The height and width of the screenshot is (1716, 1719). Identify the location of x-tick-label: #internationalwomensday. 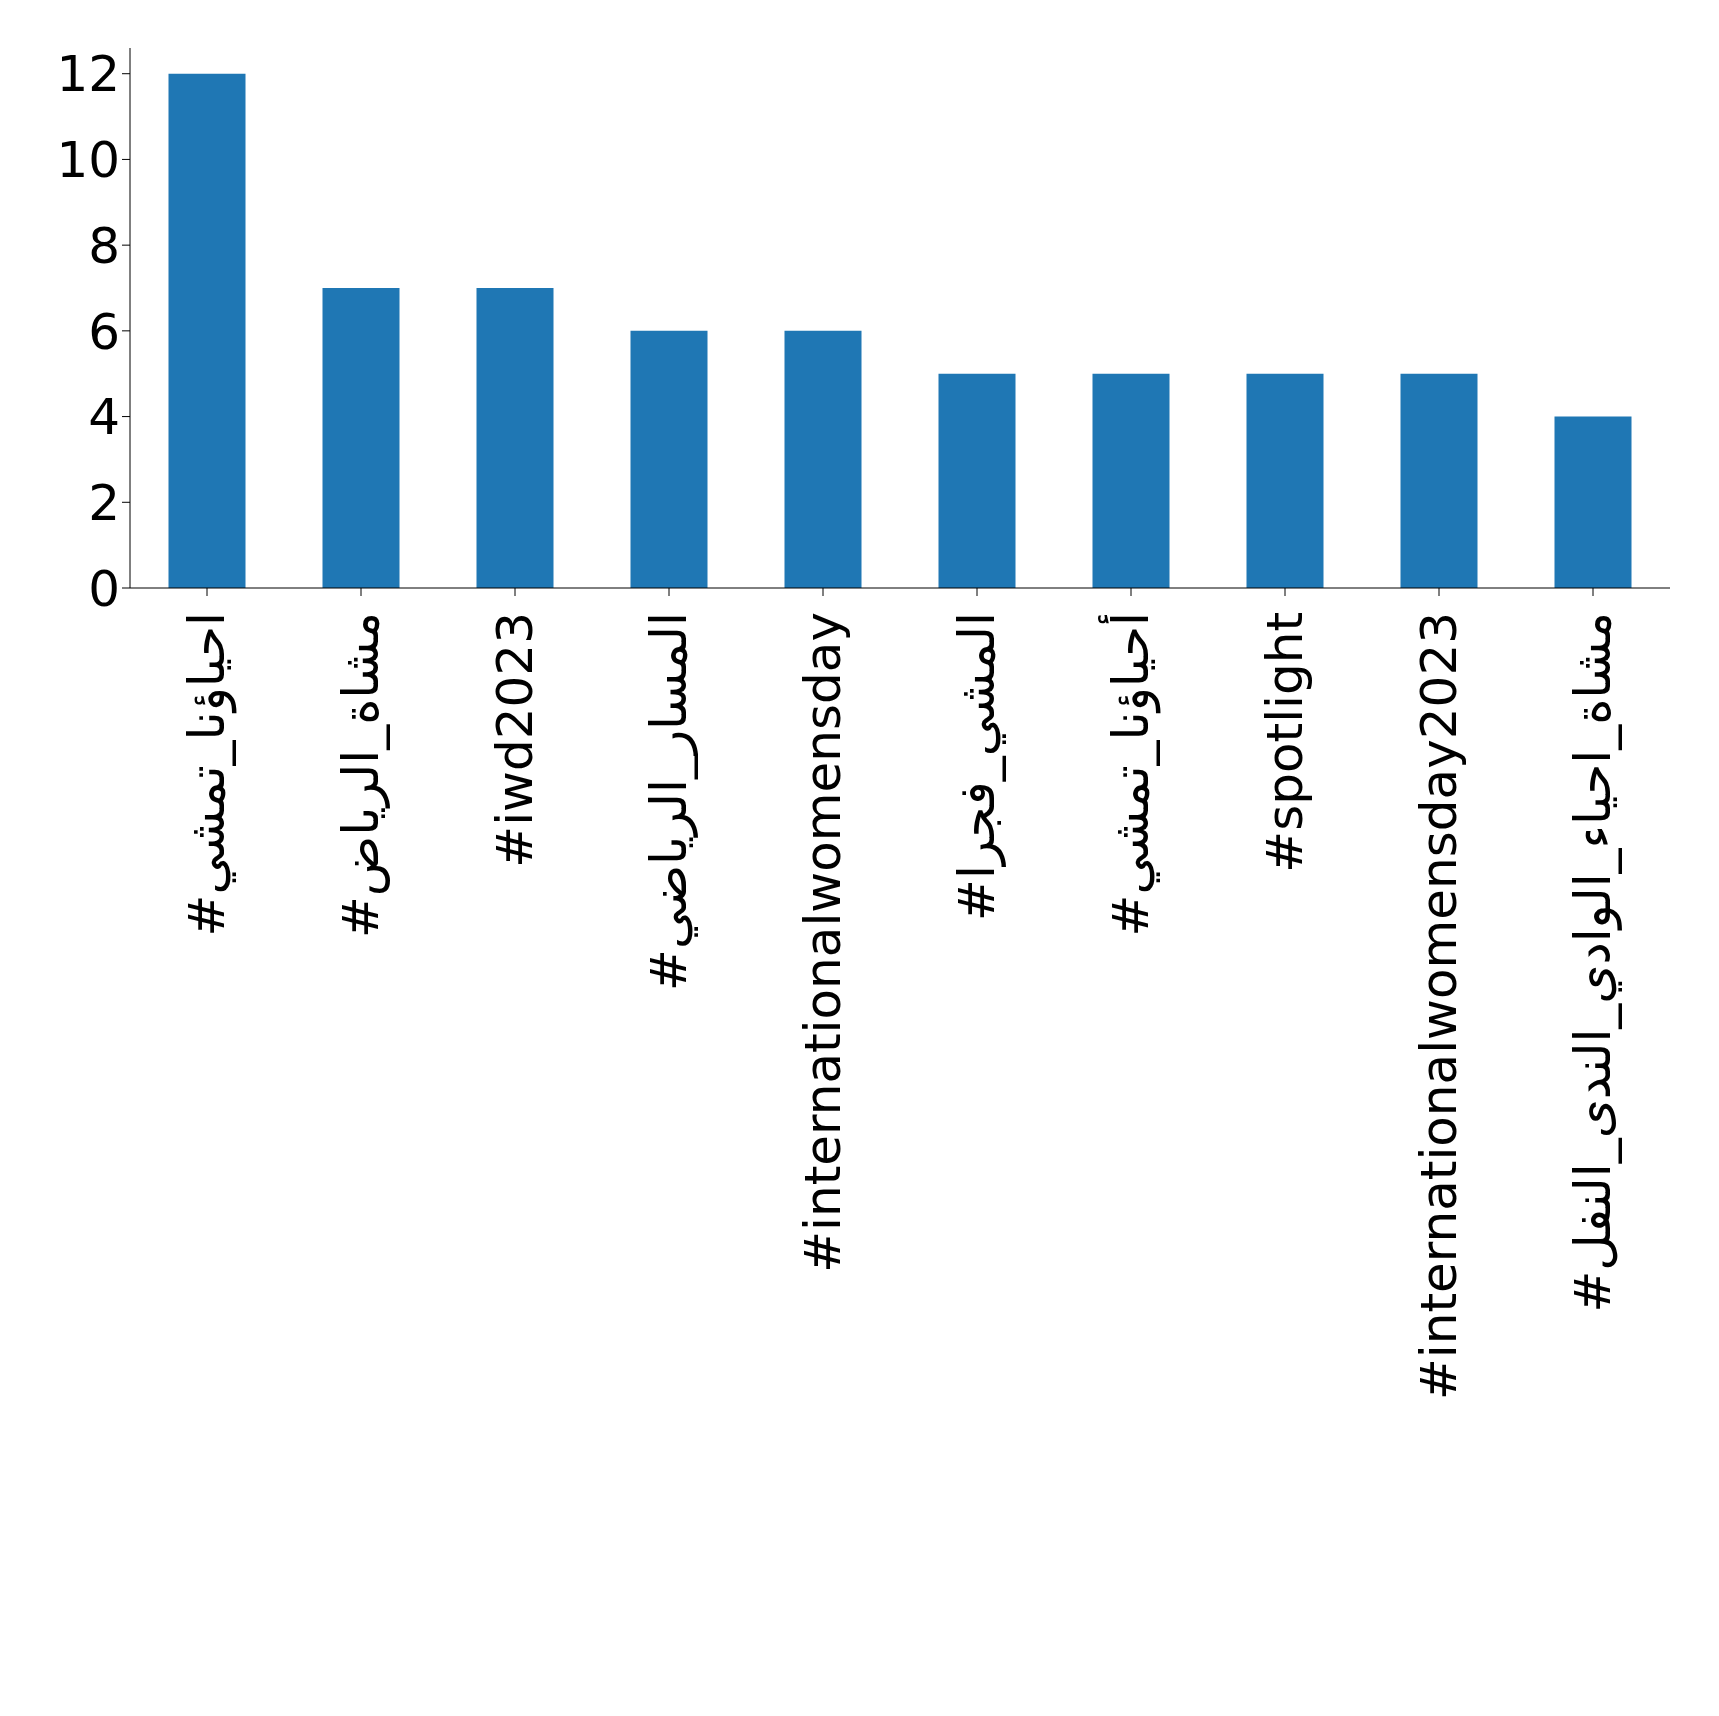
(823, 942).